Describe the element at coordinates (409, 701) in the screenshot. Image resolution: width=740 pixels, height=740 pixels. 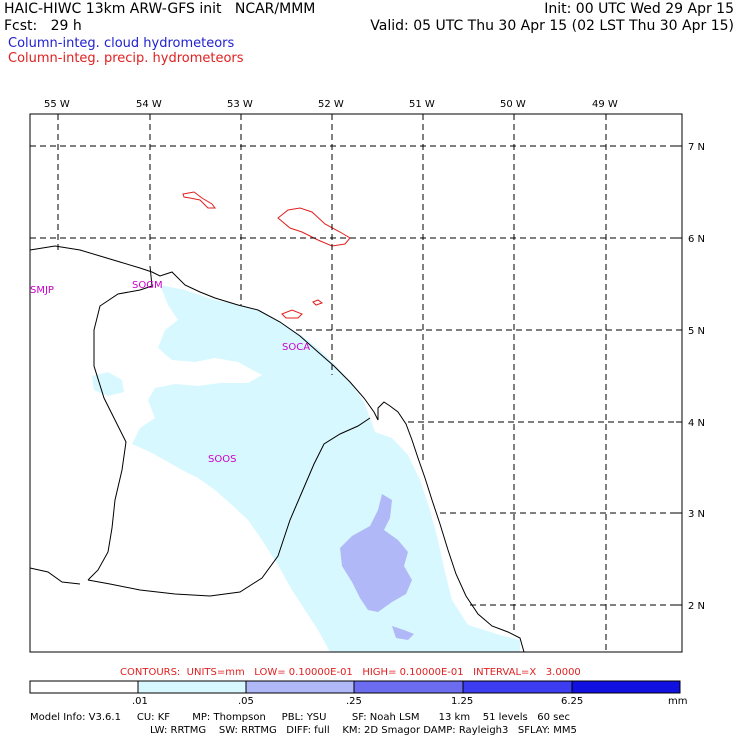
I see `colorbar-labels: .01 .05 .25 1.25 6.25 mm` at that location.